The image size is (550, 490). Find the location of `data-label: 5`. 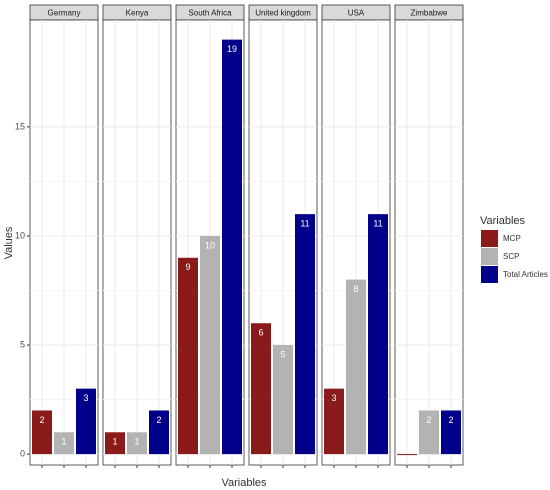

data-label: 5 is located at coordinates (282, 354).